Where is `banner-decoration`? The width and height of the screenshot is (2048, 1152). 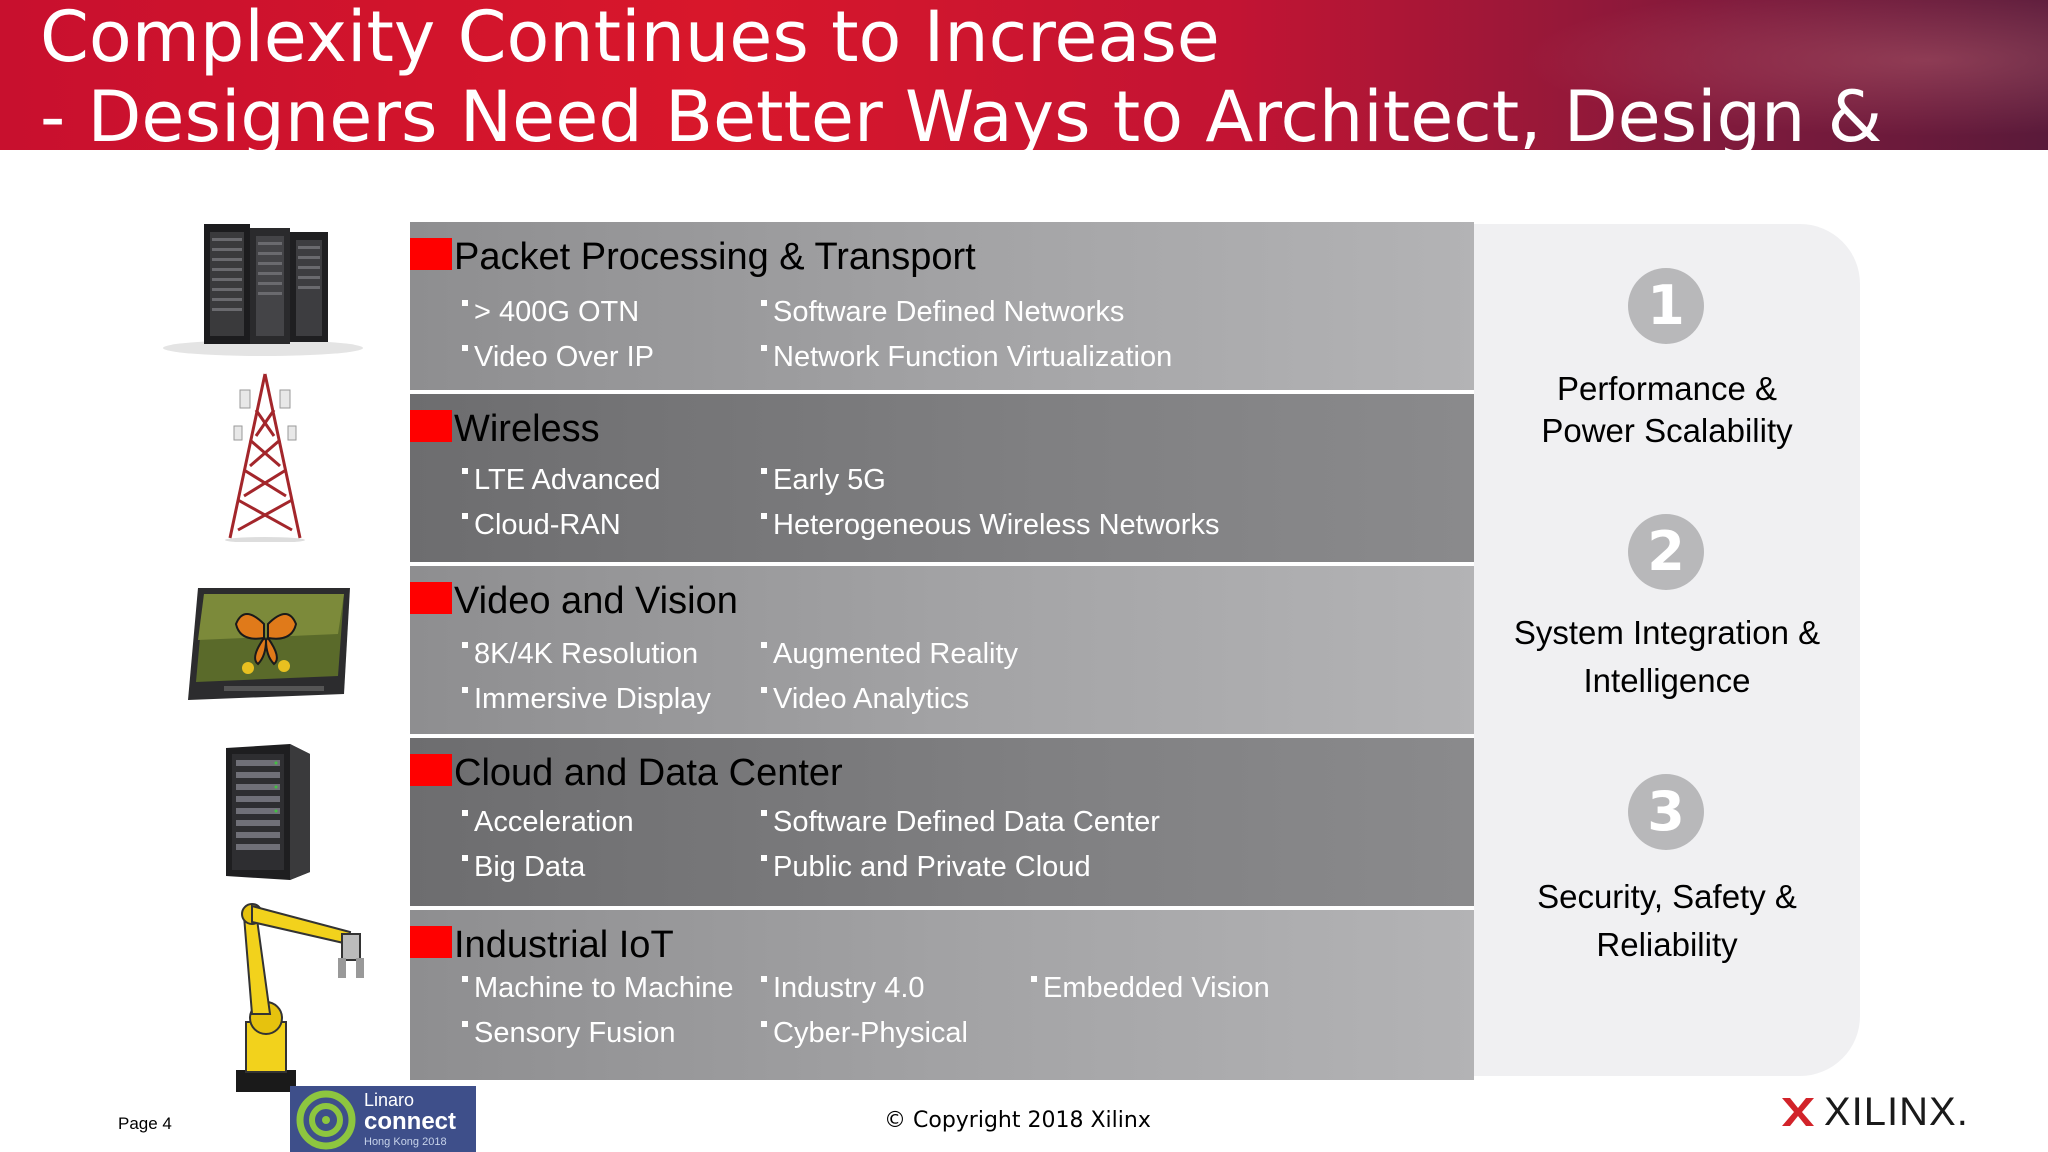
banner-decoration is located at coordinates (1748, 75).